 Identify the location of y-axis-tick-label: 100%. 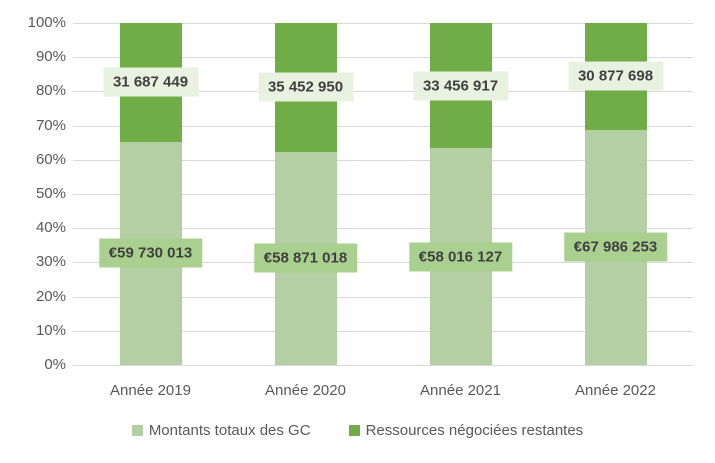
(46, 22).